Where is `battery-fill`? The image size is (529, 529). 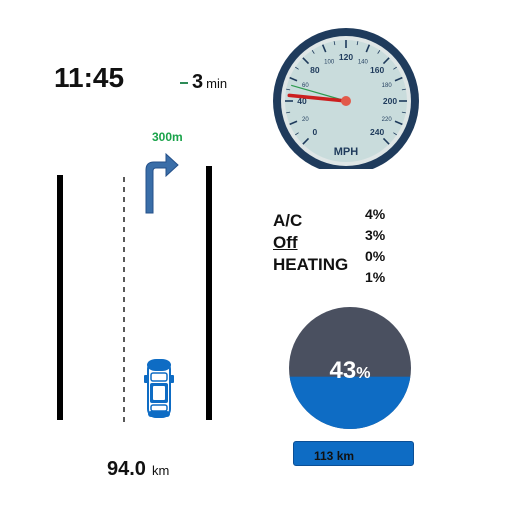 battery-fill is located at coordinates (350, 402).